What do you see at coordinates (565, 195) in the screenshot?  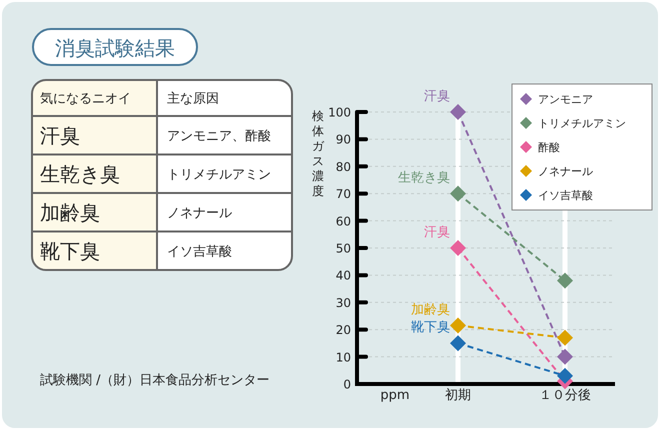 I see `legend-label: イソ吉草酸` at bounding box center [565, 195].